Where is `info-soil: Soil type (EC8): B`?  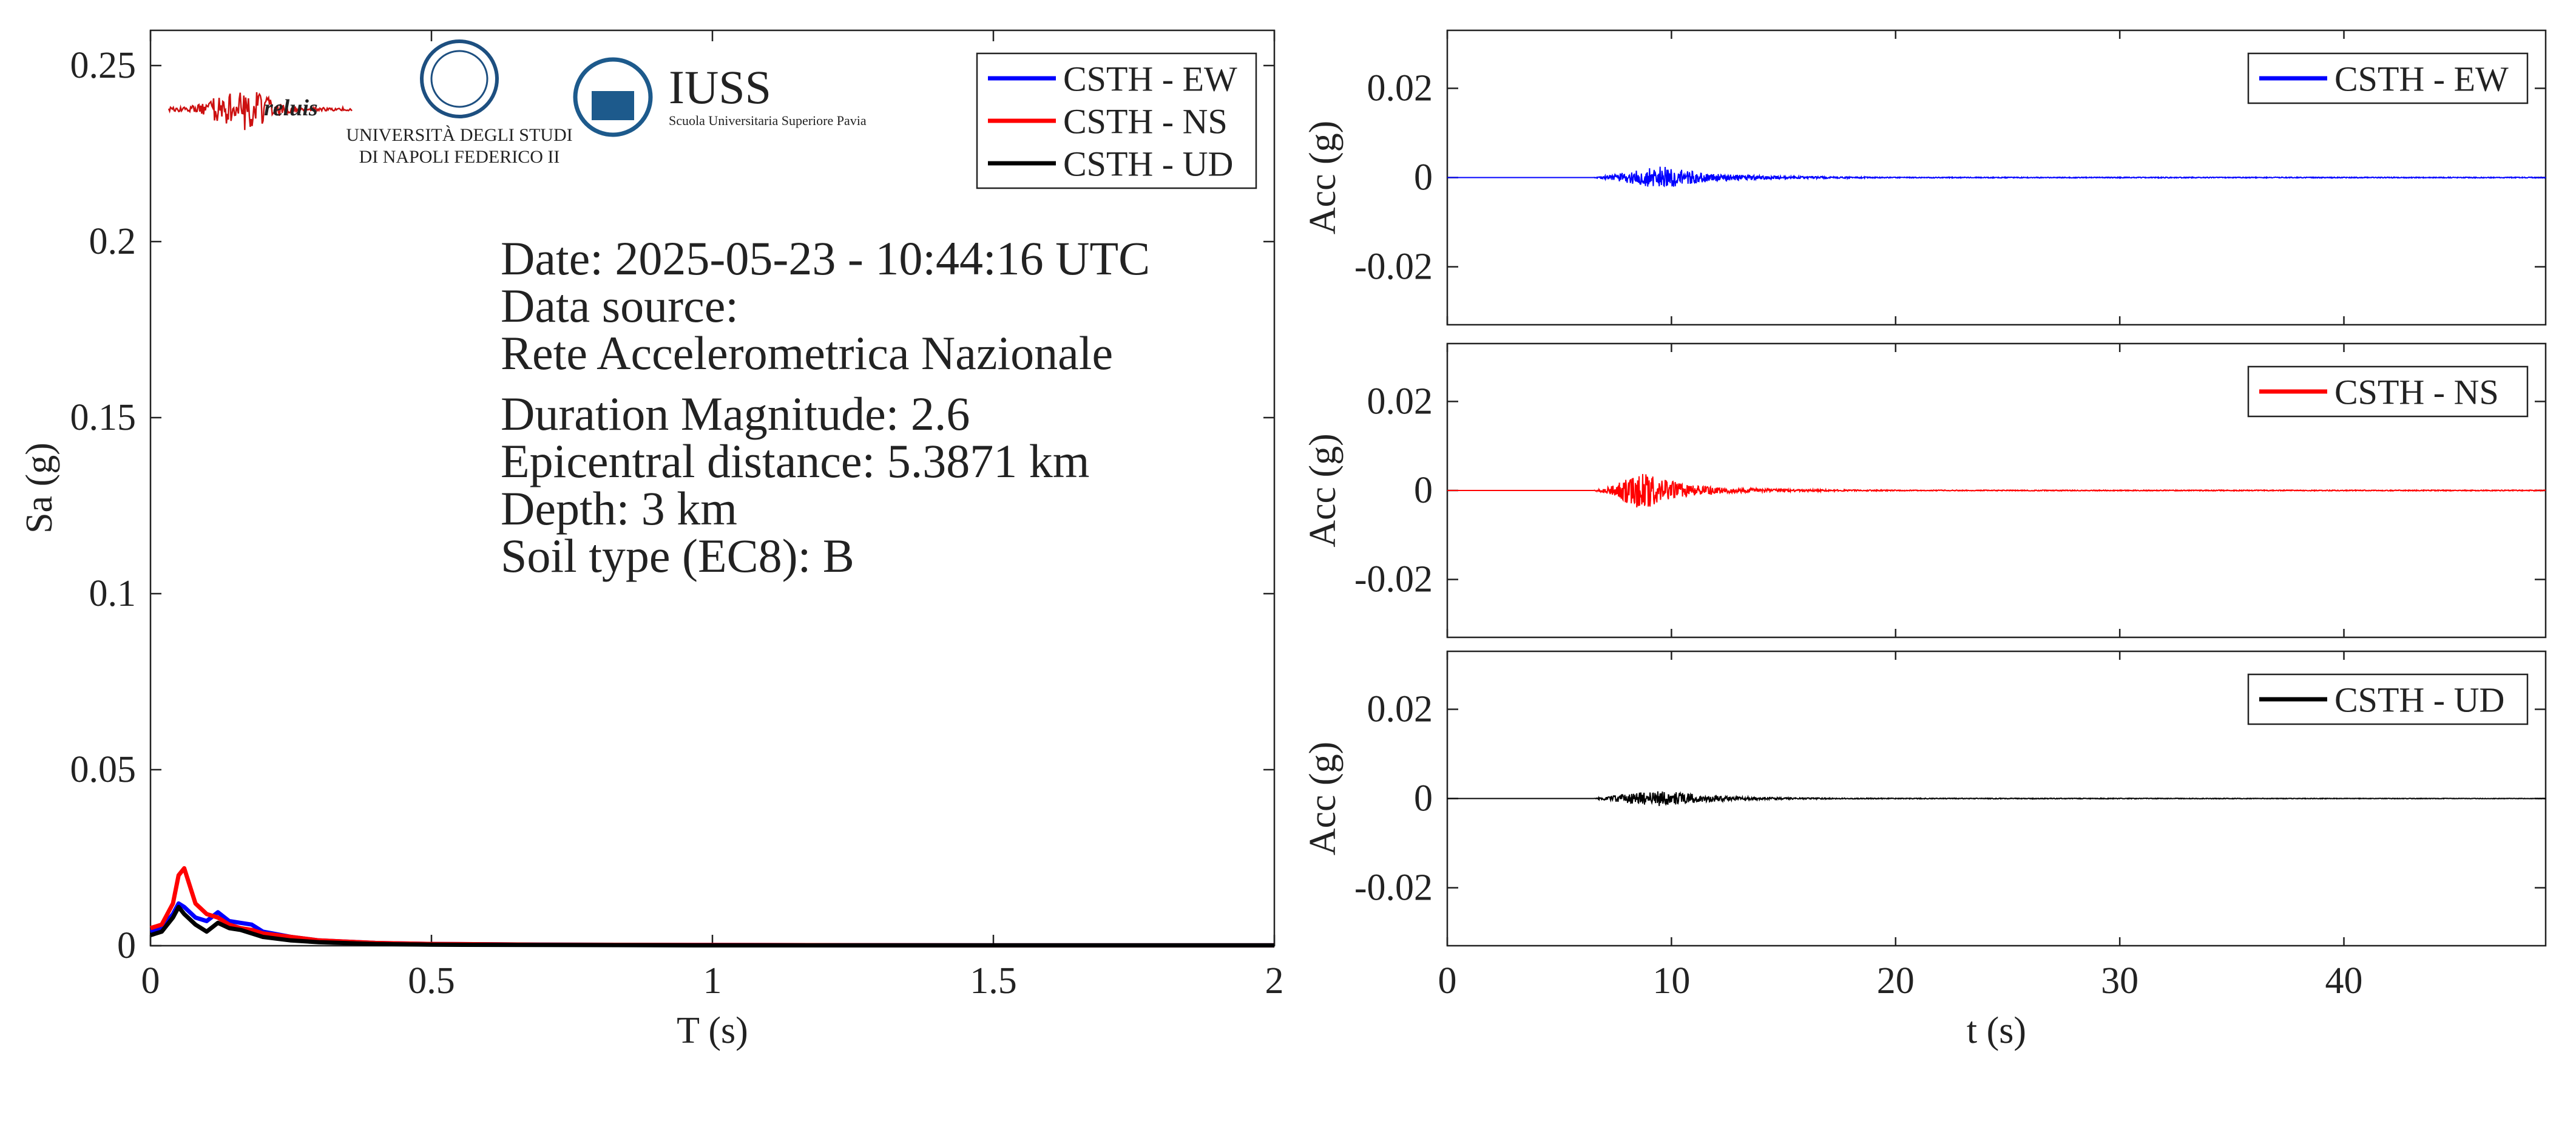
info-soil: Soil type (EC8): B is located at coordinates (677, 555).